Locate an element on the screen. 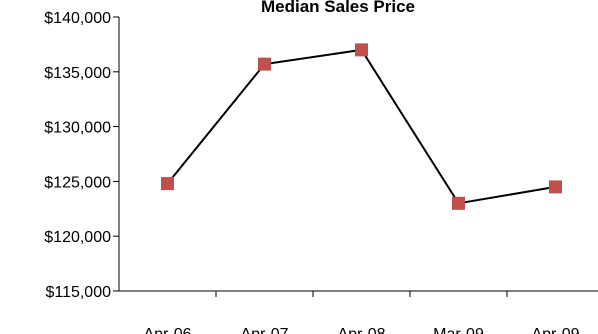  y-tick-label: $130,000 is located at coordinates (77, 128).